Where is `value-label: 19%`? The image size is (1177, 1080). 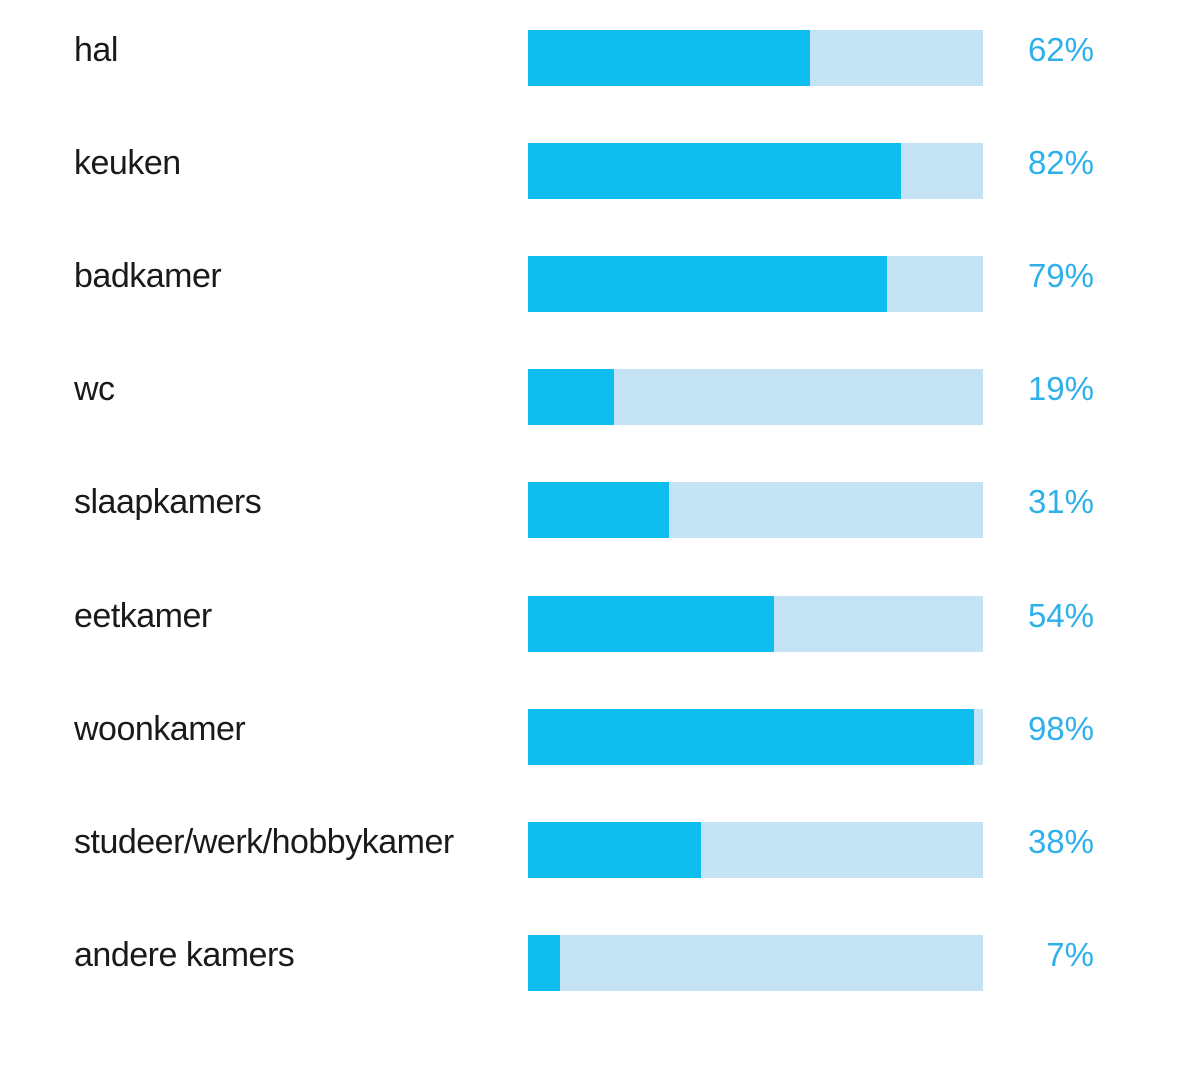 value-label: 19% is located at coordinates (1060, 389).